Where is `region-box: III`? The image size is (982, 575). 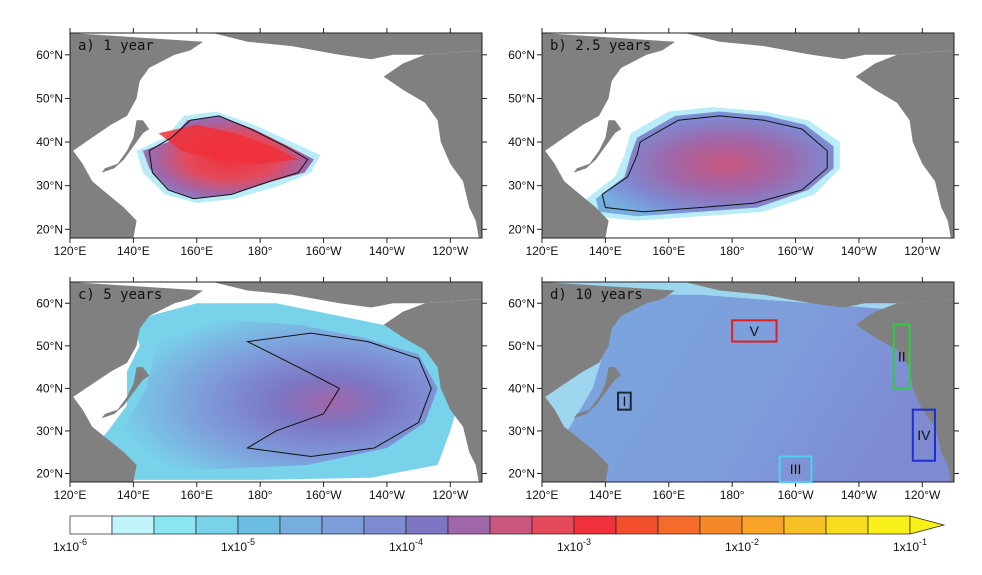
region-box: III is located at coordinates (795, 469).